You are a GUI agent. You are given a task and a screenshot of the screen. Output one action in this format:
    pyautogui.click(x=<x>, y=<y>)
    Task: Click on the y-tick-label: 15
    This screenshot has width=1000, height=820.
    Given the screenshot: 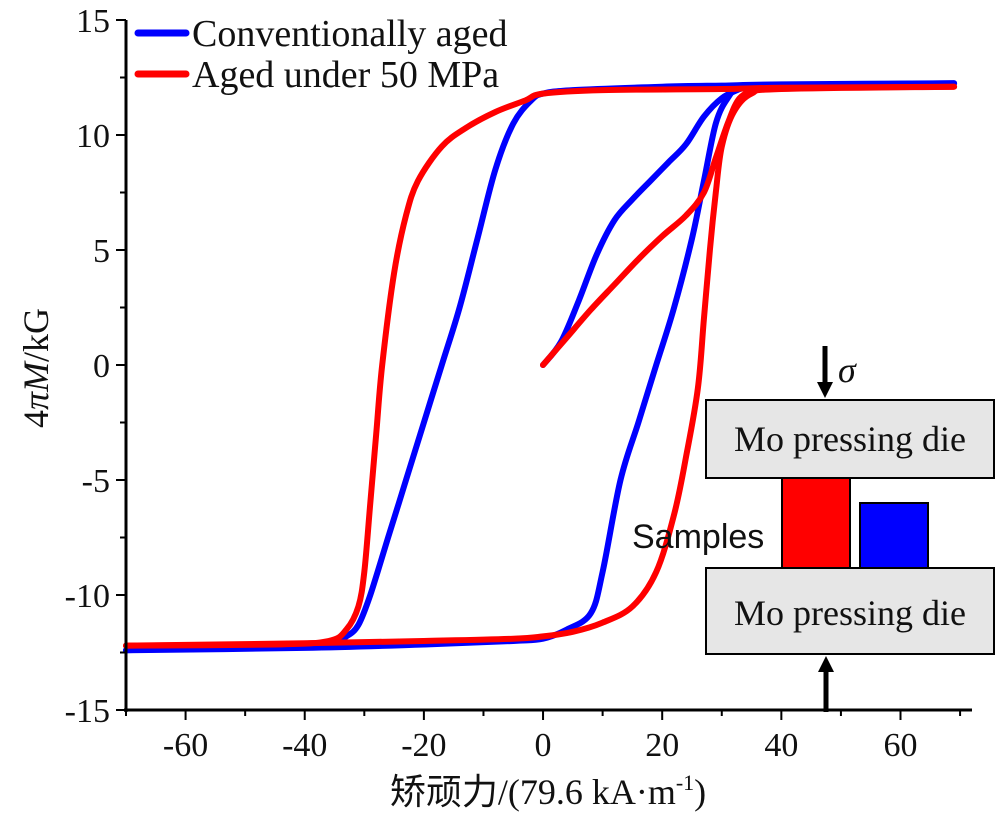 What is the action you would take?
    pyautogui.click(x=93, y=21)
    